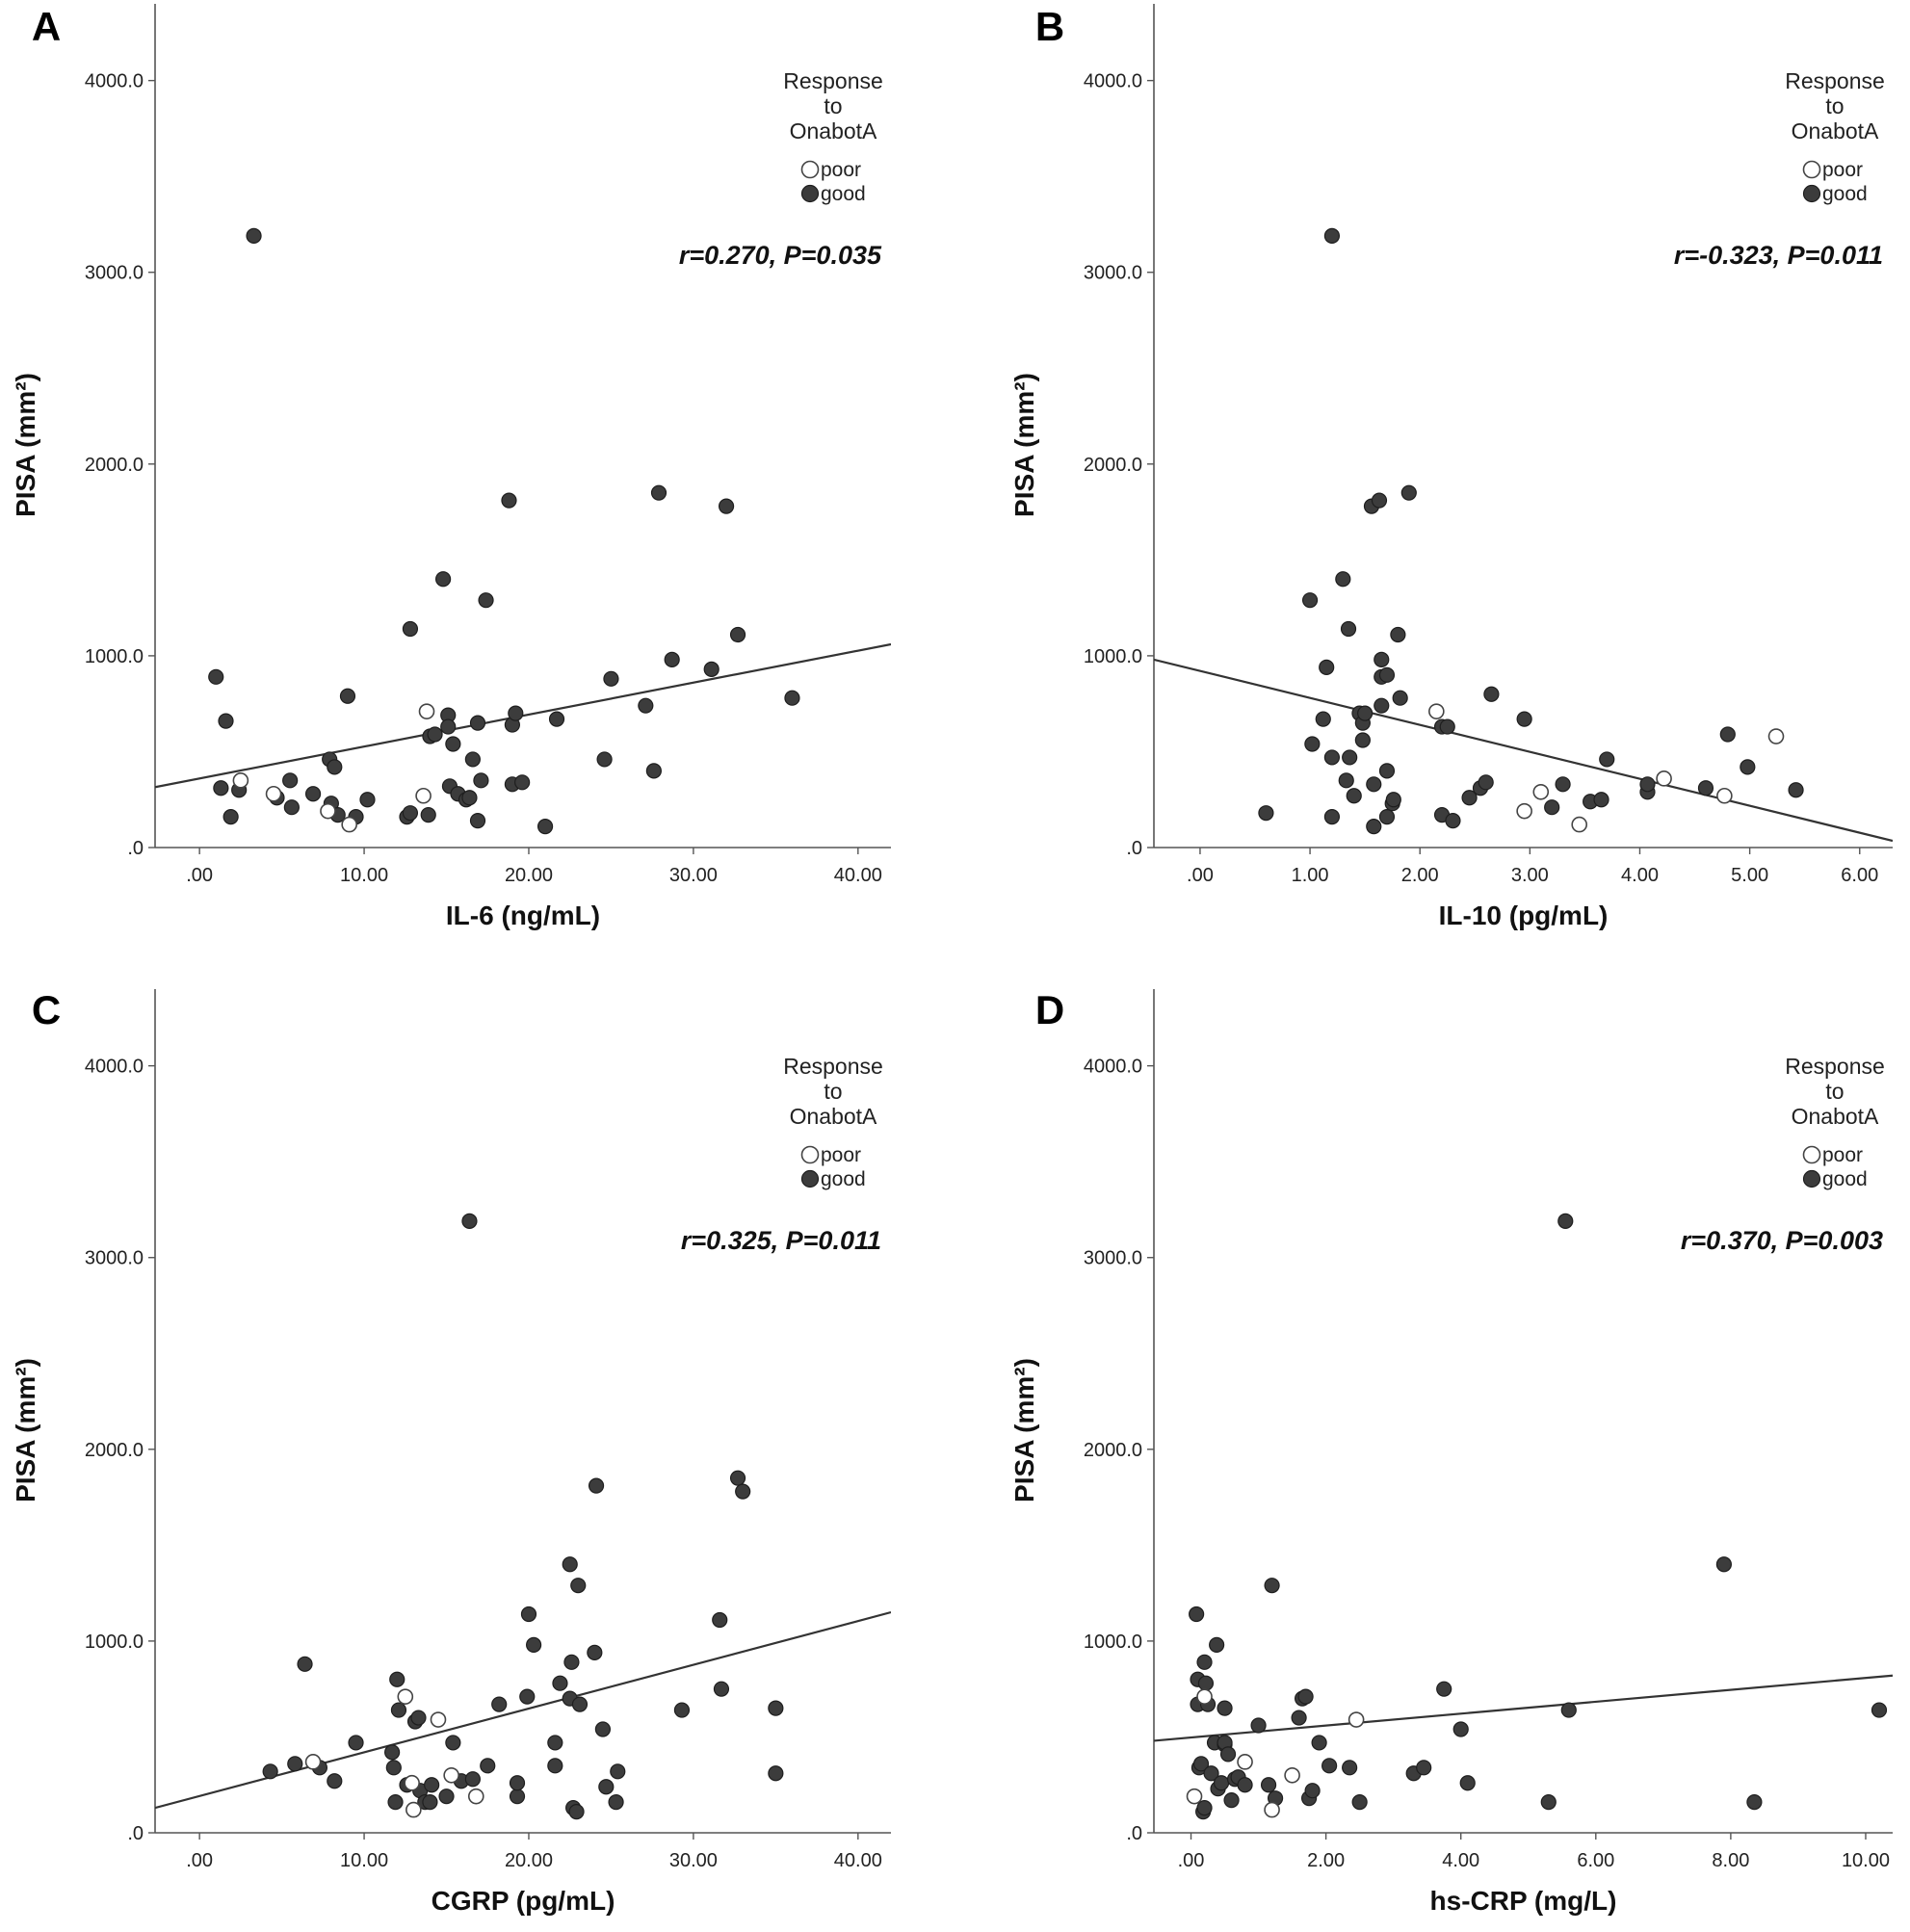 Image resolution: width=1910 pixels, height=1932 pixels. What do you see at coordinates (1782, 1240) in the screenshot?
I see `correlation-annotation: r=0.370, P=0.003` at bounding box center [1782, 1240].